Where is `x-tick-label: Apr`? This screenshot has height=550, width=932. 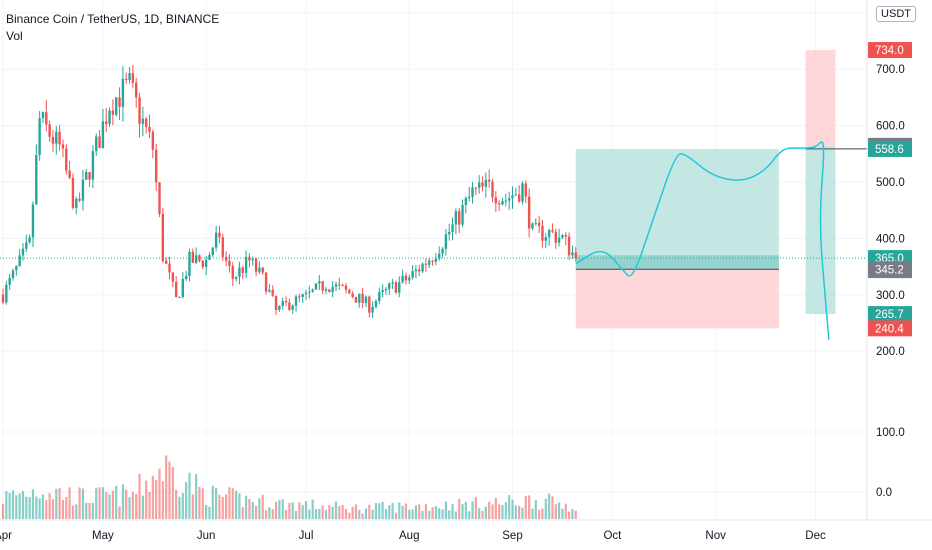 x-tick-label: Apr is located at coordinates (6, 536).